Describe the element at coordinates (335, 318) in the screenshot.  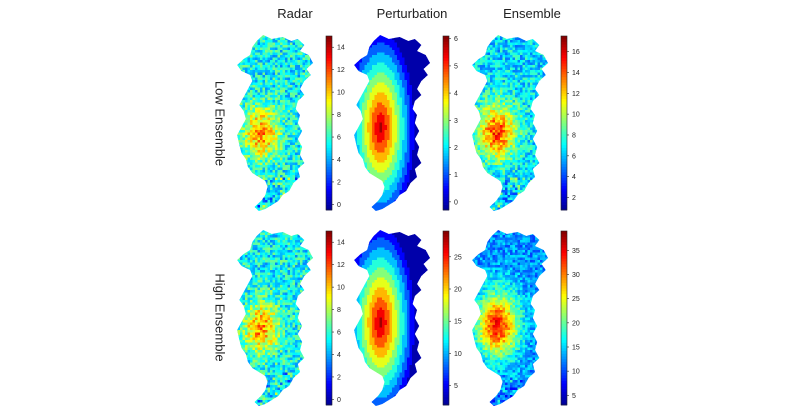
I see `high-radar-colorbar: 0 2 4 6 8 10 12 14` at that location.